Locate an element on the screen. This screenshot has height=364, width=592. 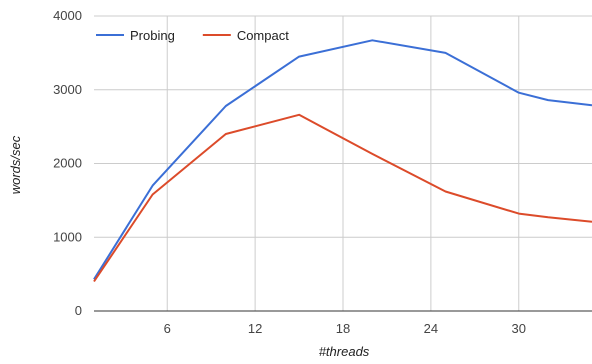
x-tick-label: 24 is located at coordinates (431, 328).